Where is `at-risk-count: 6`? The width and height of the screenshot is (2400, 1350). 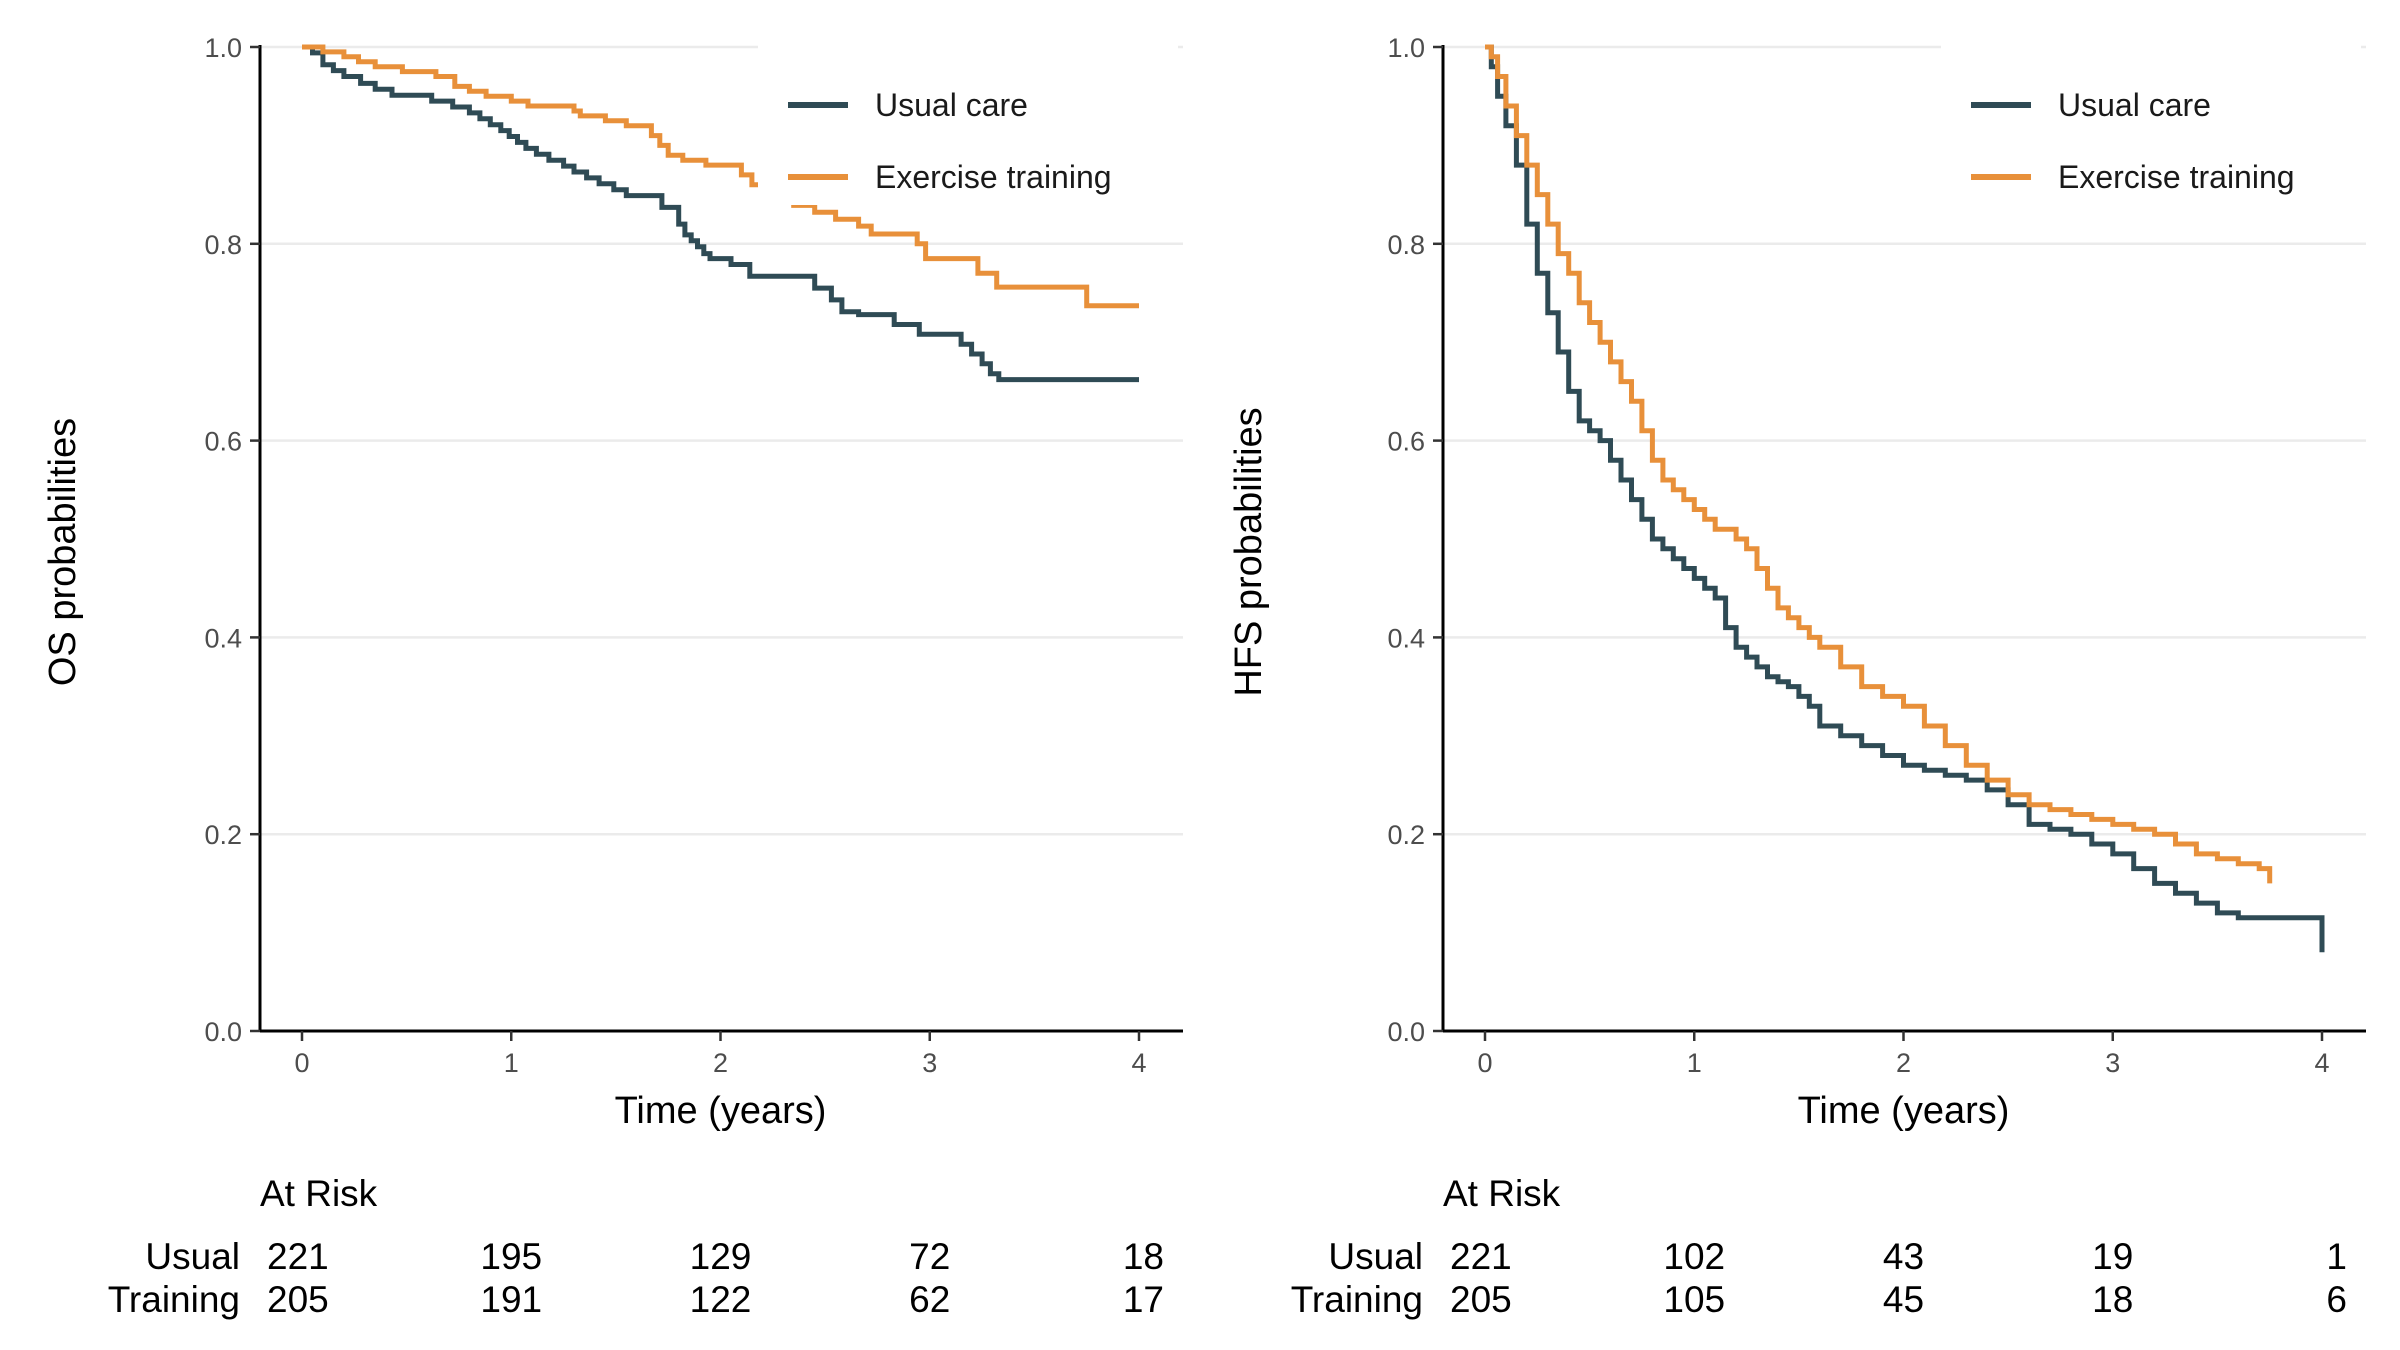 at-risk-count: 6 is located at coordinates (2336, 1299).